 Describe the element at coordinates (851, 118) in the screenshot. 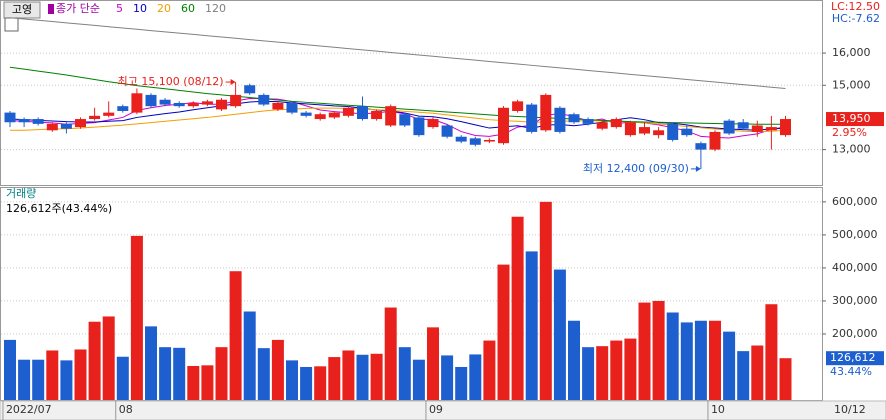

I see `last-price: 13,950` at that location.